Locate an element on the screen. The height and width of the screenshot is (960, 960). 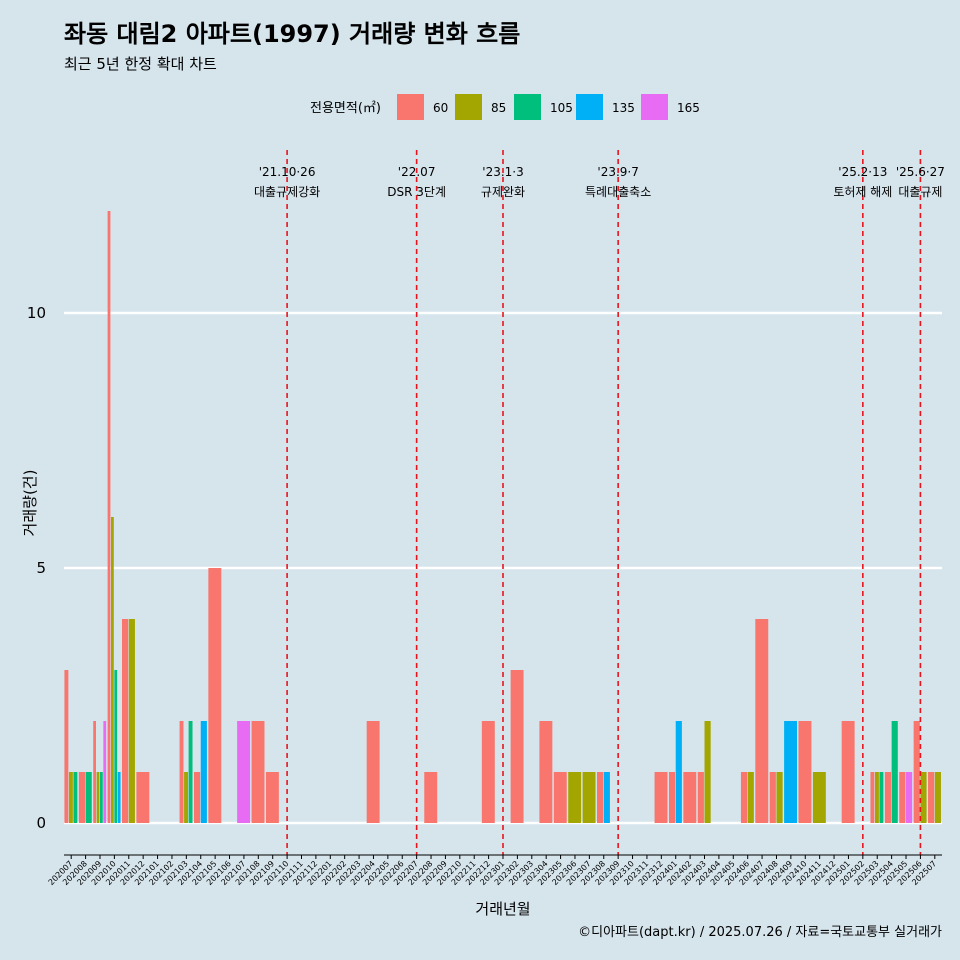
event-date-202506: '25.6·27 is located at coordinates (920, 172).